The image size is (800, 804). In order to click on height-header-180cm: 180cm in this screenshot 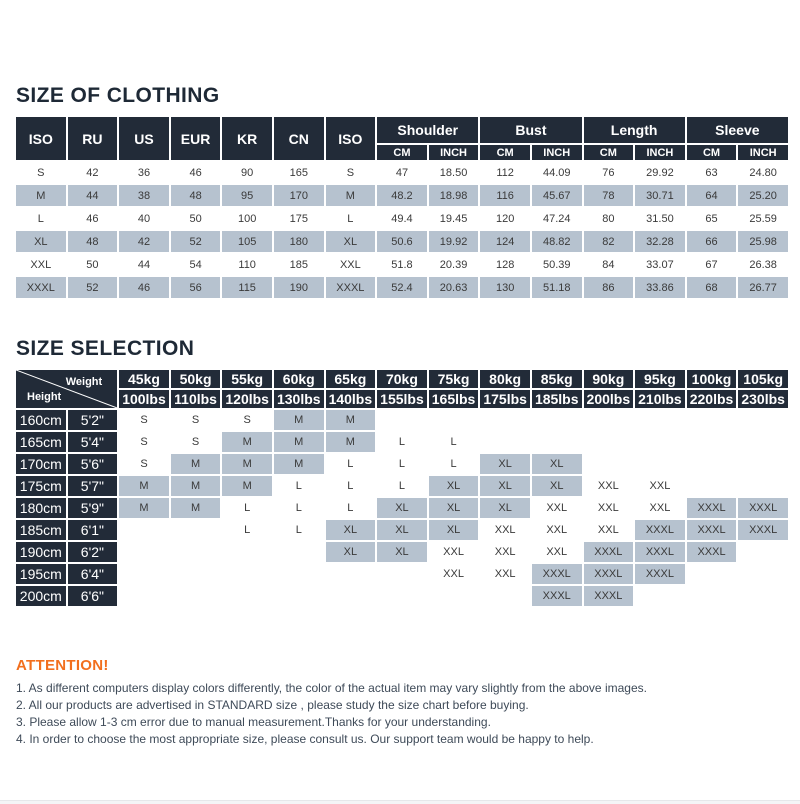, I will do `click(41, 508)`.